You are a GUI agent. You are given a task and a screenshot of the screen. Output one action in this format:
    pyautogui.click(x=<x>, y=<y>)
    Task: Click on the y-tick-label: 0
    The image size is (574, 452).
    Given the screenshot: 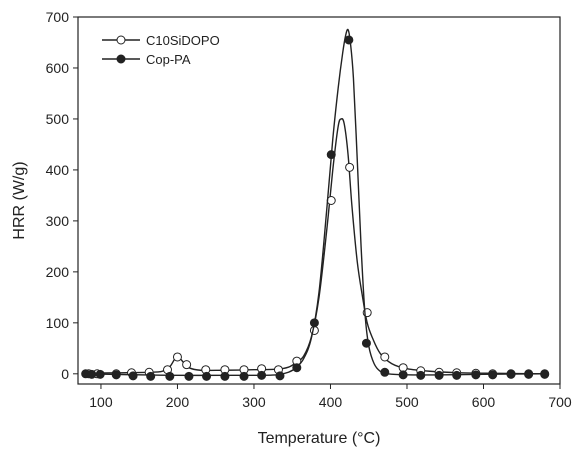 What is the action you would take?
    pyautogui.click(x=65, y=374)
    